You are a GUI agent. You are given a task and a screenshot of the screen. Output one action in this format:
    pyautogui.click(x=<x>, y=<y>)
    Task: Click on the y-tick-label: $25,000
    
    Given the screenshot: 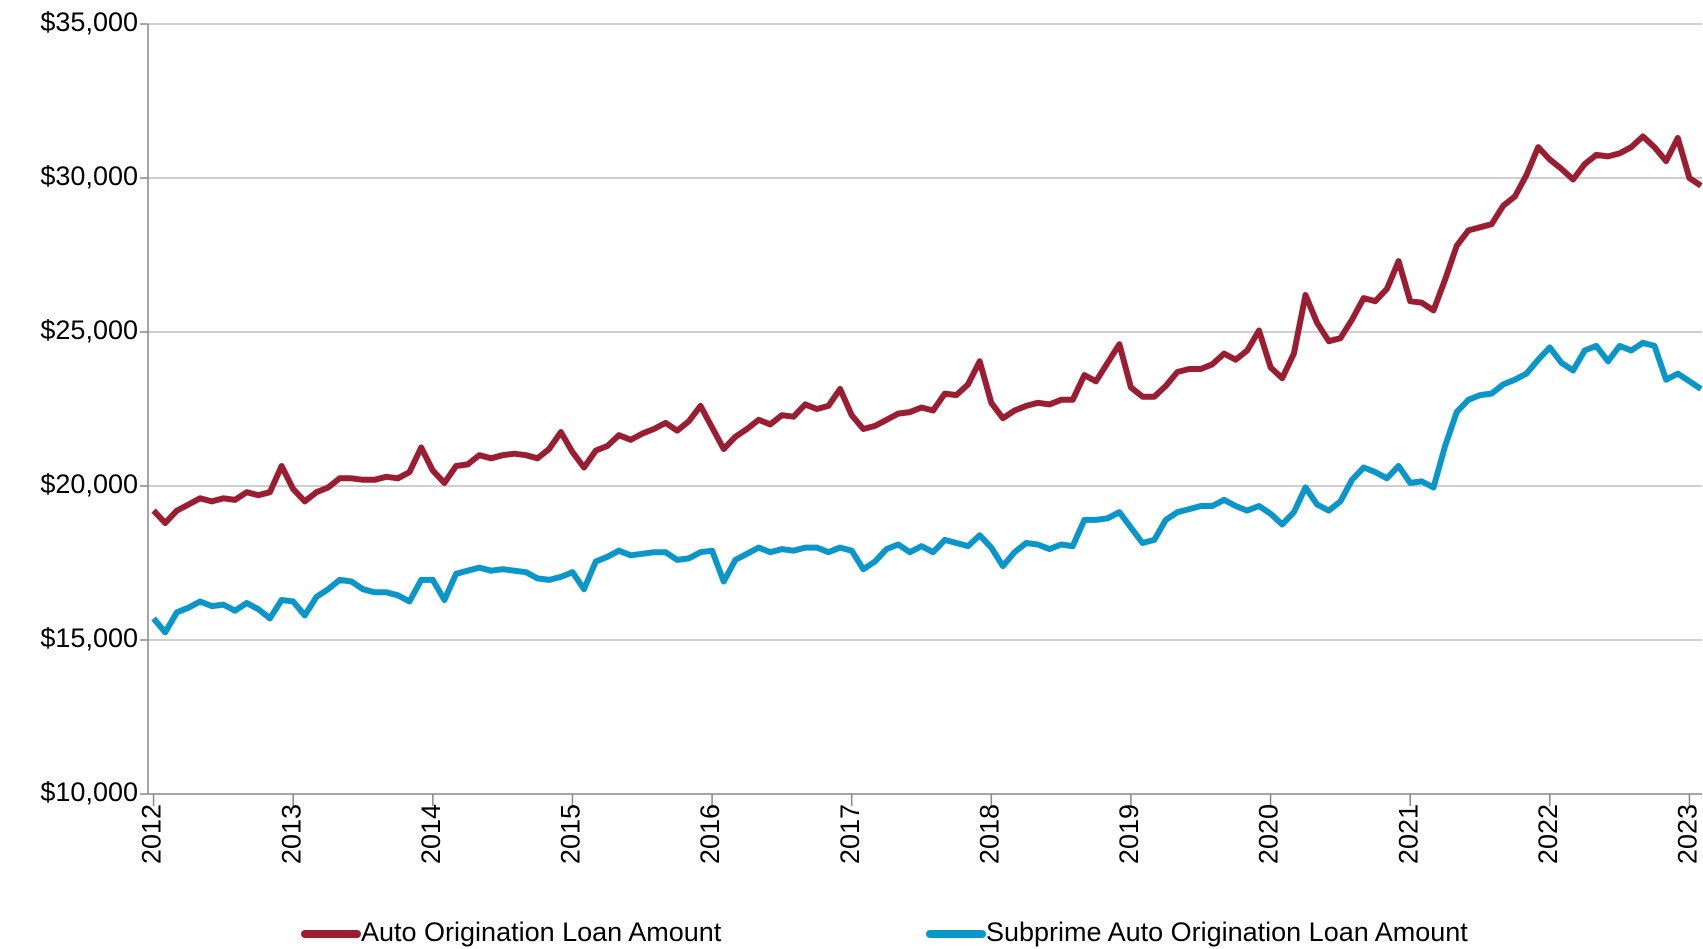 What is the action you would take?
    pyautogui.click(x=89, y=330)
    